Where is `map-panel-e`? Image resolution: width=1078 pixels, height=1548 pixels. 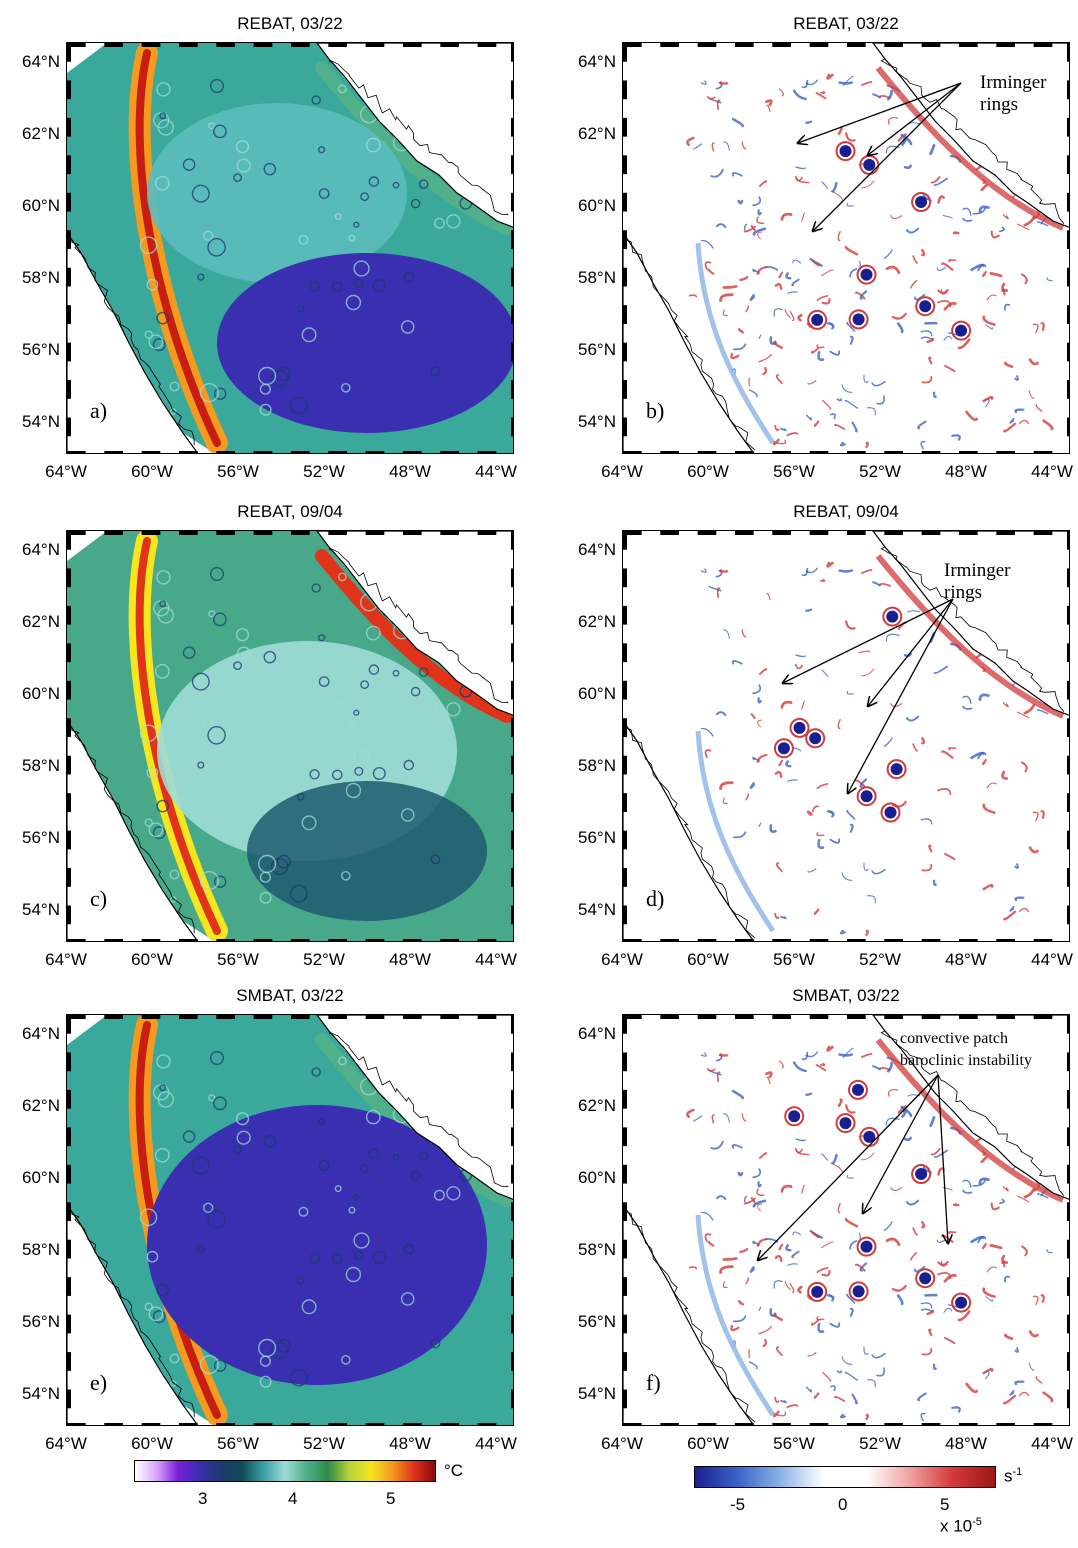 map-panel-e is located at coordinates (290, 1220).